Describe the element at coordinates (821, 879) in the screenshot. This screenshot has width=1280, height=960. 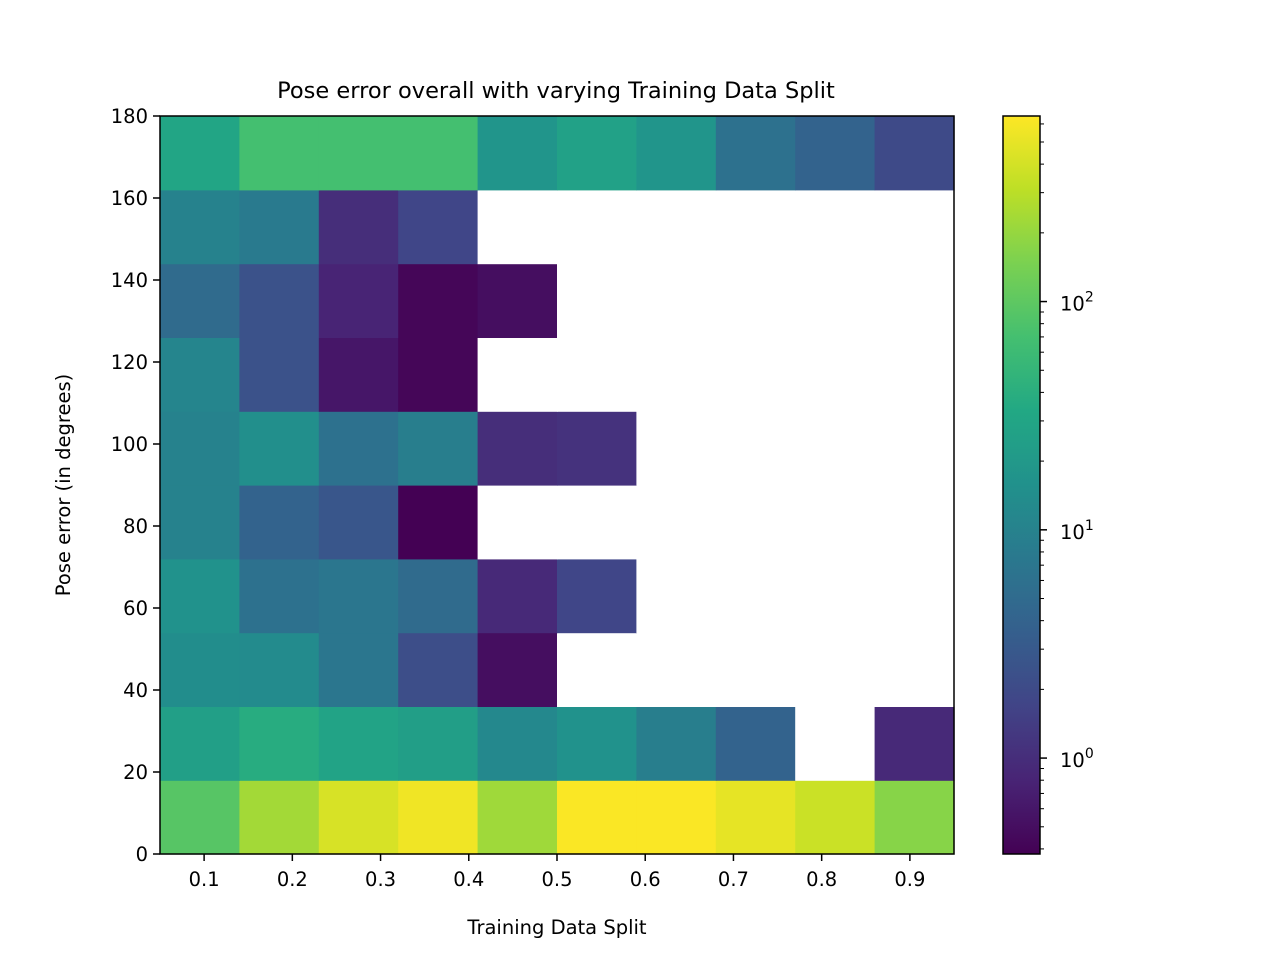
I see `x-tick-label: 0.8` at that location.